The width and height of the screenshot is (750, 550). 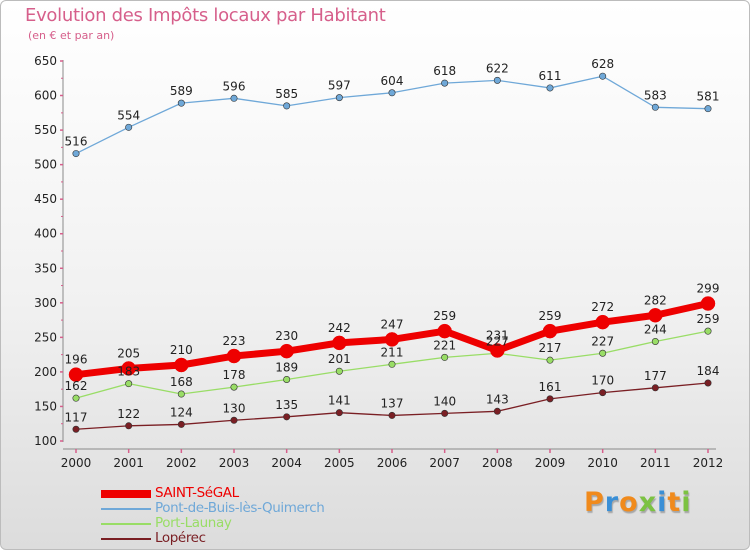 What do you see at coordinates (286, 368) in the screenshot?
I see `data-label: 189` at bounding box center [286, 368].